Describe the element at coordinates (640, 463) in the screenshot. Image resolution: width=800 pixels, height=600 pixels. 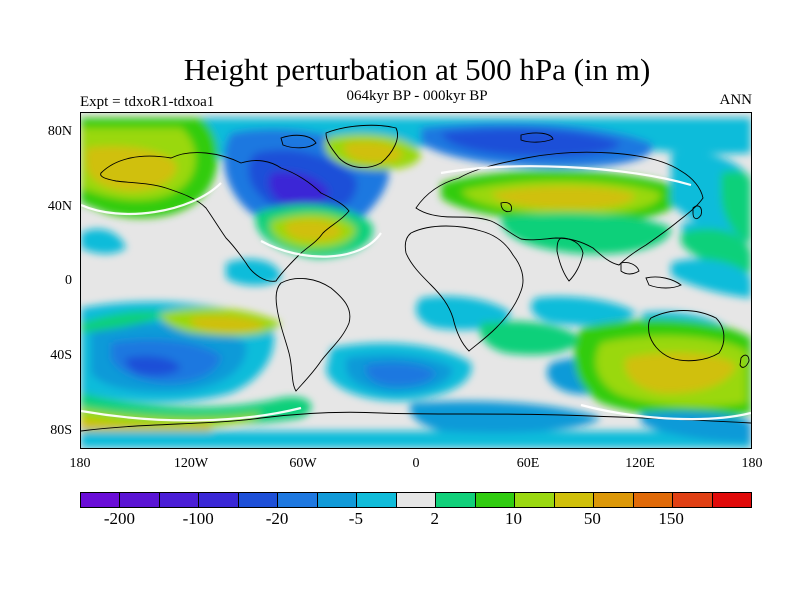
I see `lon-tick-120e: 120E` at that location.